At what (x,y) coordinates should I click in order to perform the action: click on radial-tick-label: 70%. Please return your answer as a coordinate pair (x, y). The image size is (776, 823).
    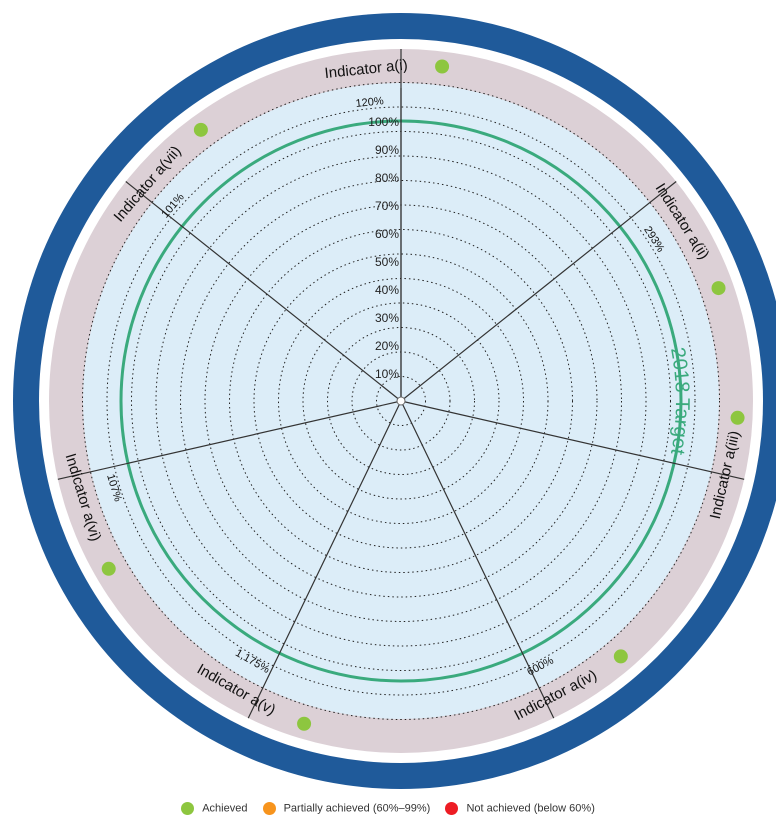
    Looking at the image, I should click on (387, 206).